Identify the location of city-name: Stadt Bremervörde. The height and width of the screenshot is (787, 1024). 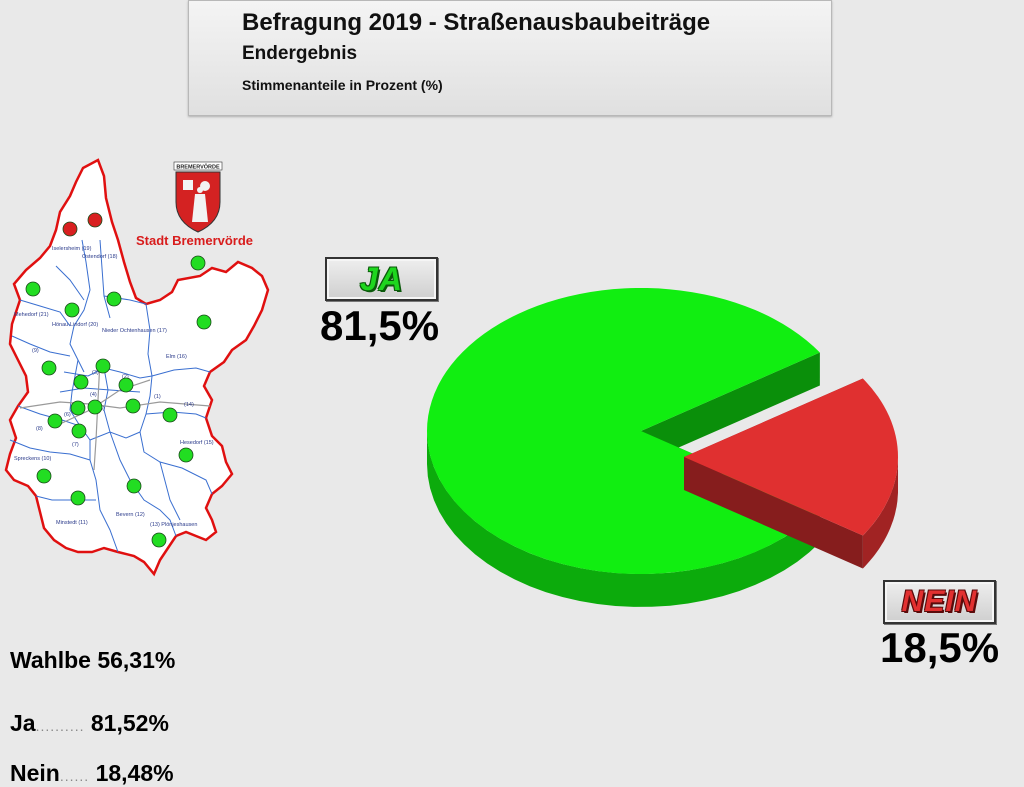
(194, 240).